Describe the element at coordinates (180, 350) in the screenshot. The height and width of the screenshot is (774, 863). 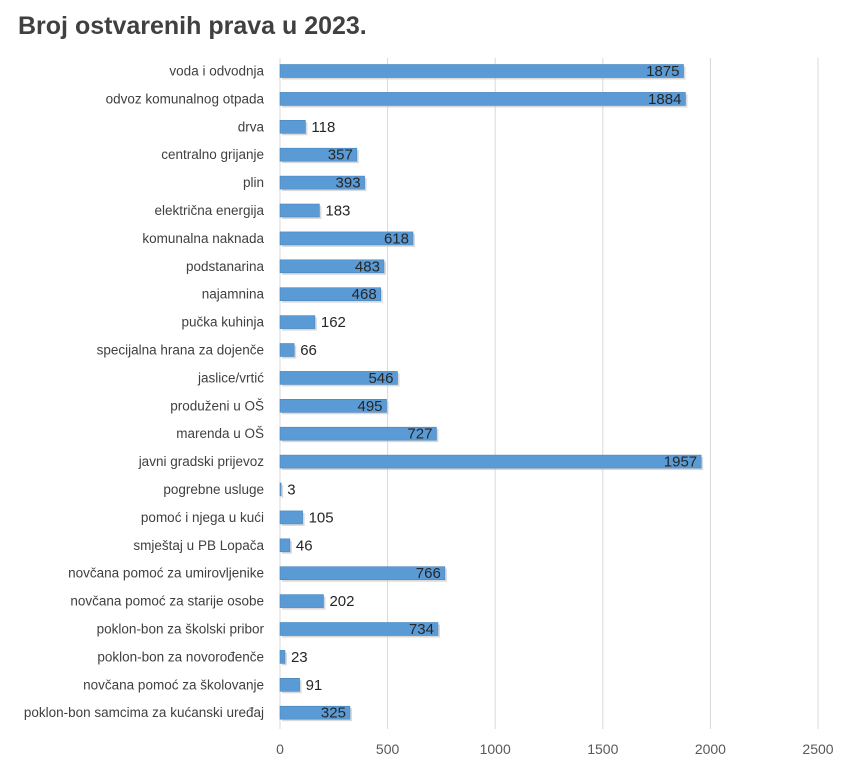
I see `category-label: specijalna hrana za dojenče` at that location.